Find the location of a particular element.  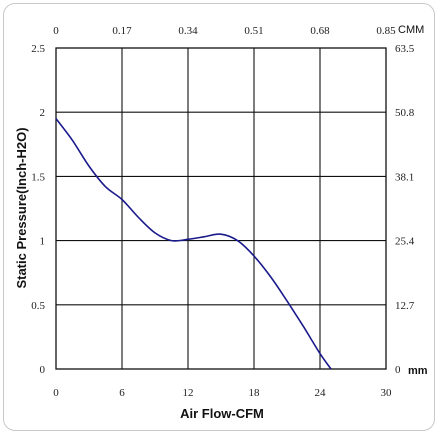

x-tick-label: 6 is located at coordinates (122, 393).